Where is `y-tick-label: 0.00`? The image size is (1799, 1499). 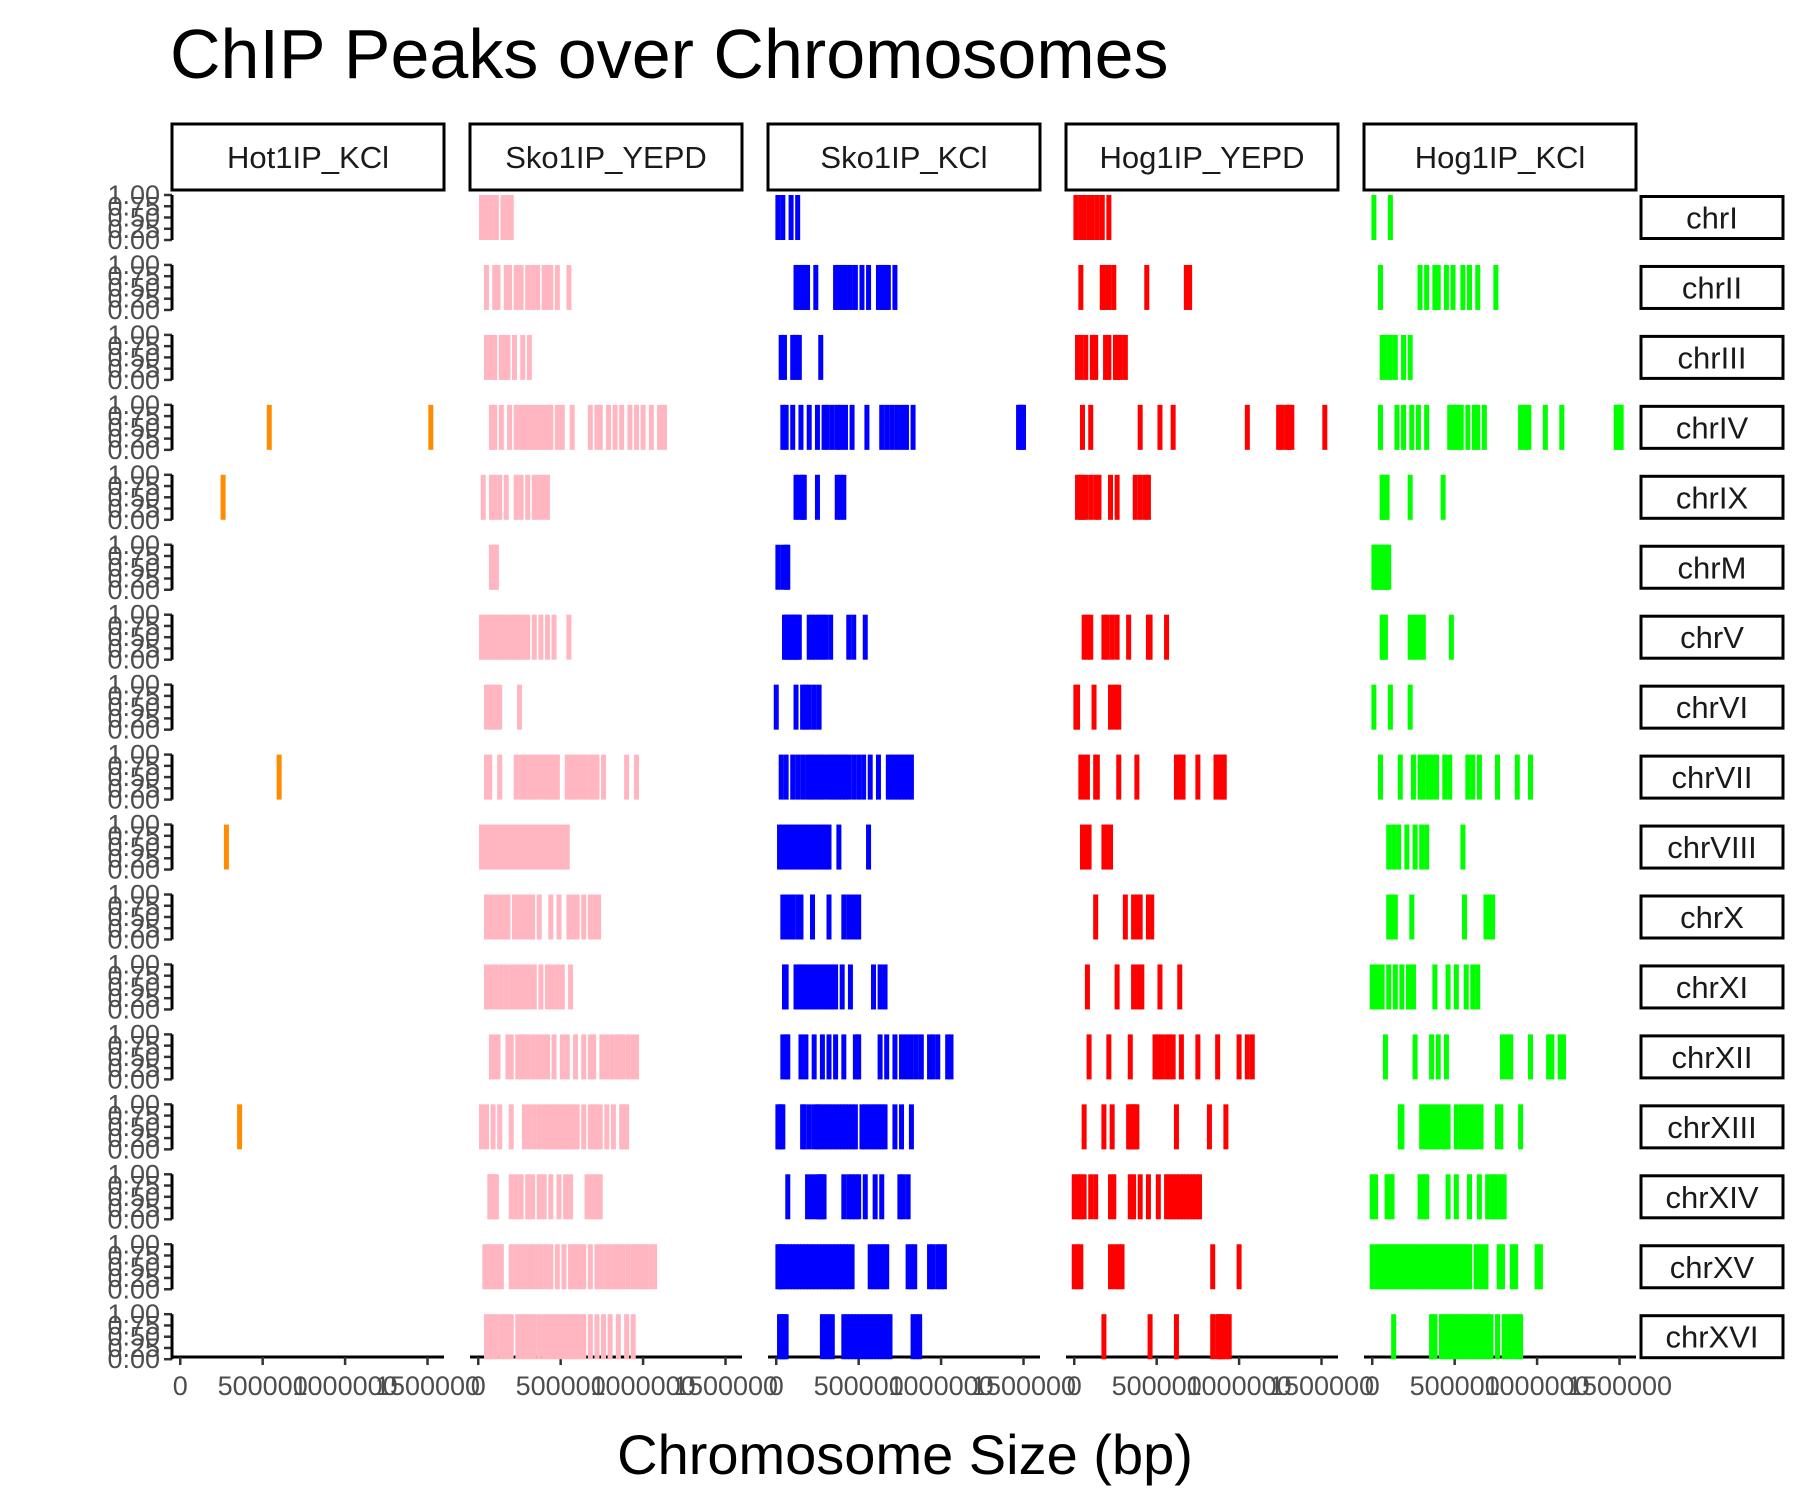 y-tick-label: 0.00 is located at coordinates (133, 1009).